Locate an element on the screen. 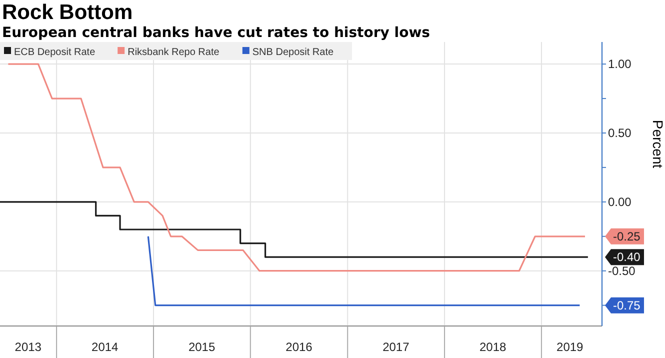  y-tick-label: 1.00 is located at coordinates (620, 64).